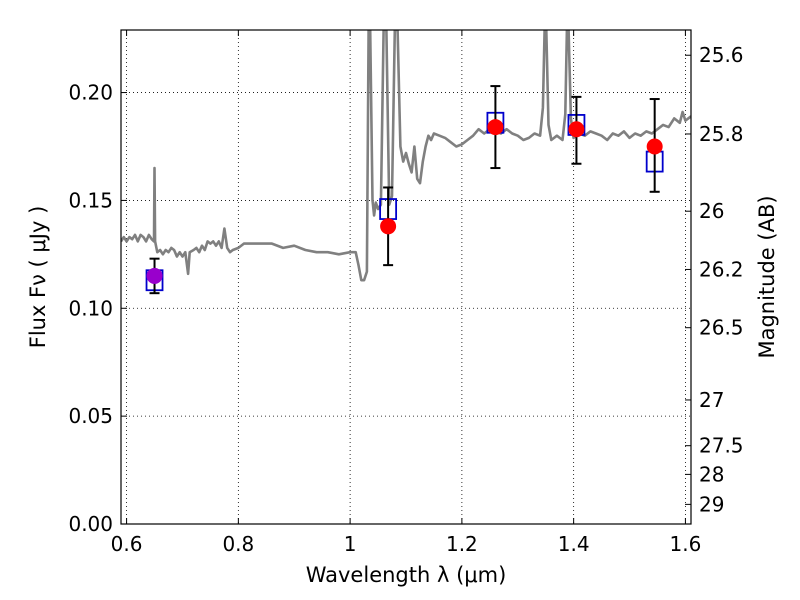 The height and width of the screenshot is (600, 800). Describe the element at coordinates (767, 276) in the screenshot. I see `y-right-axis-title: Magnitude (AB)` at that location.